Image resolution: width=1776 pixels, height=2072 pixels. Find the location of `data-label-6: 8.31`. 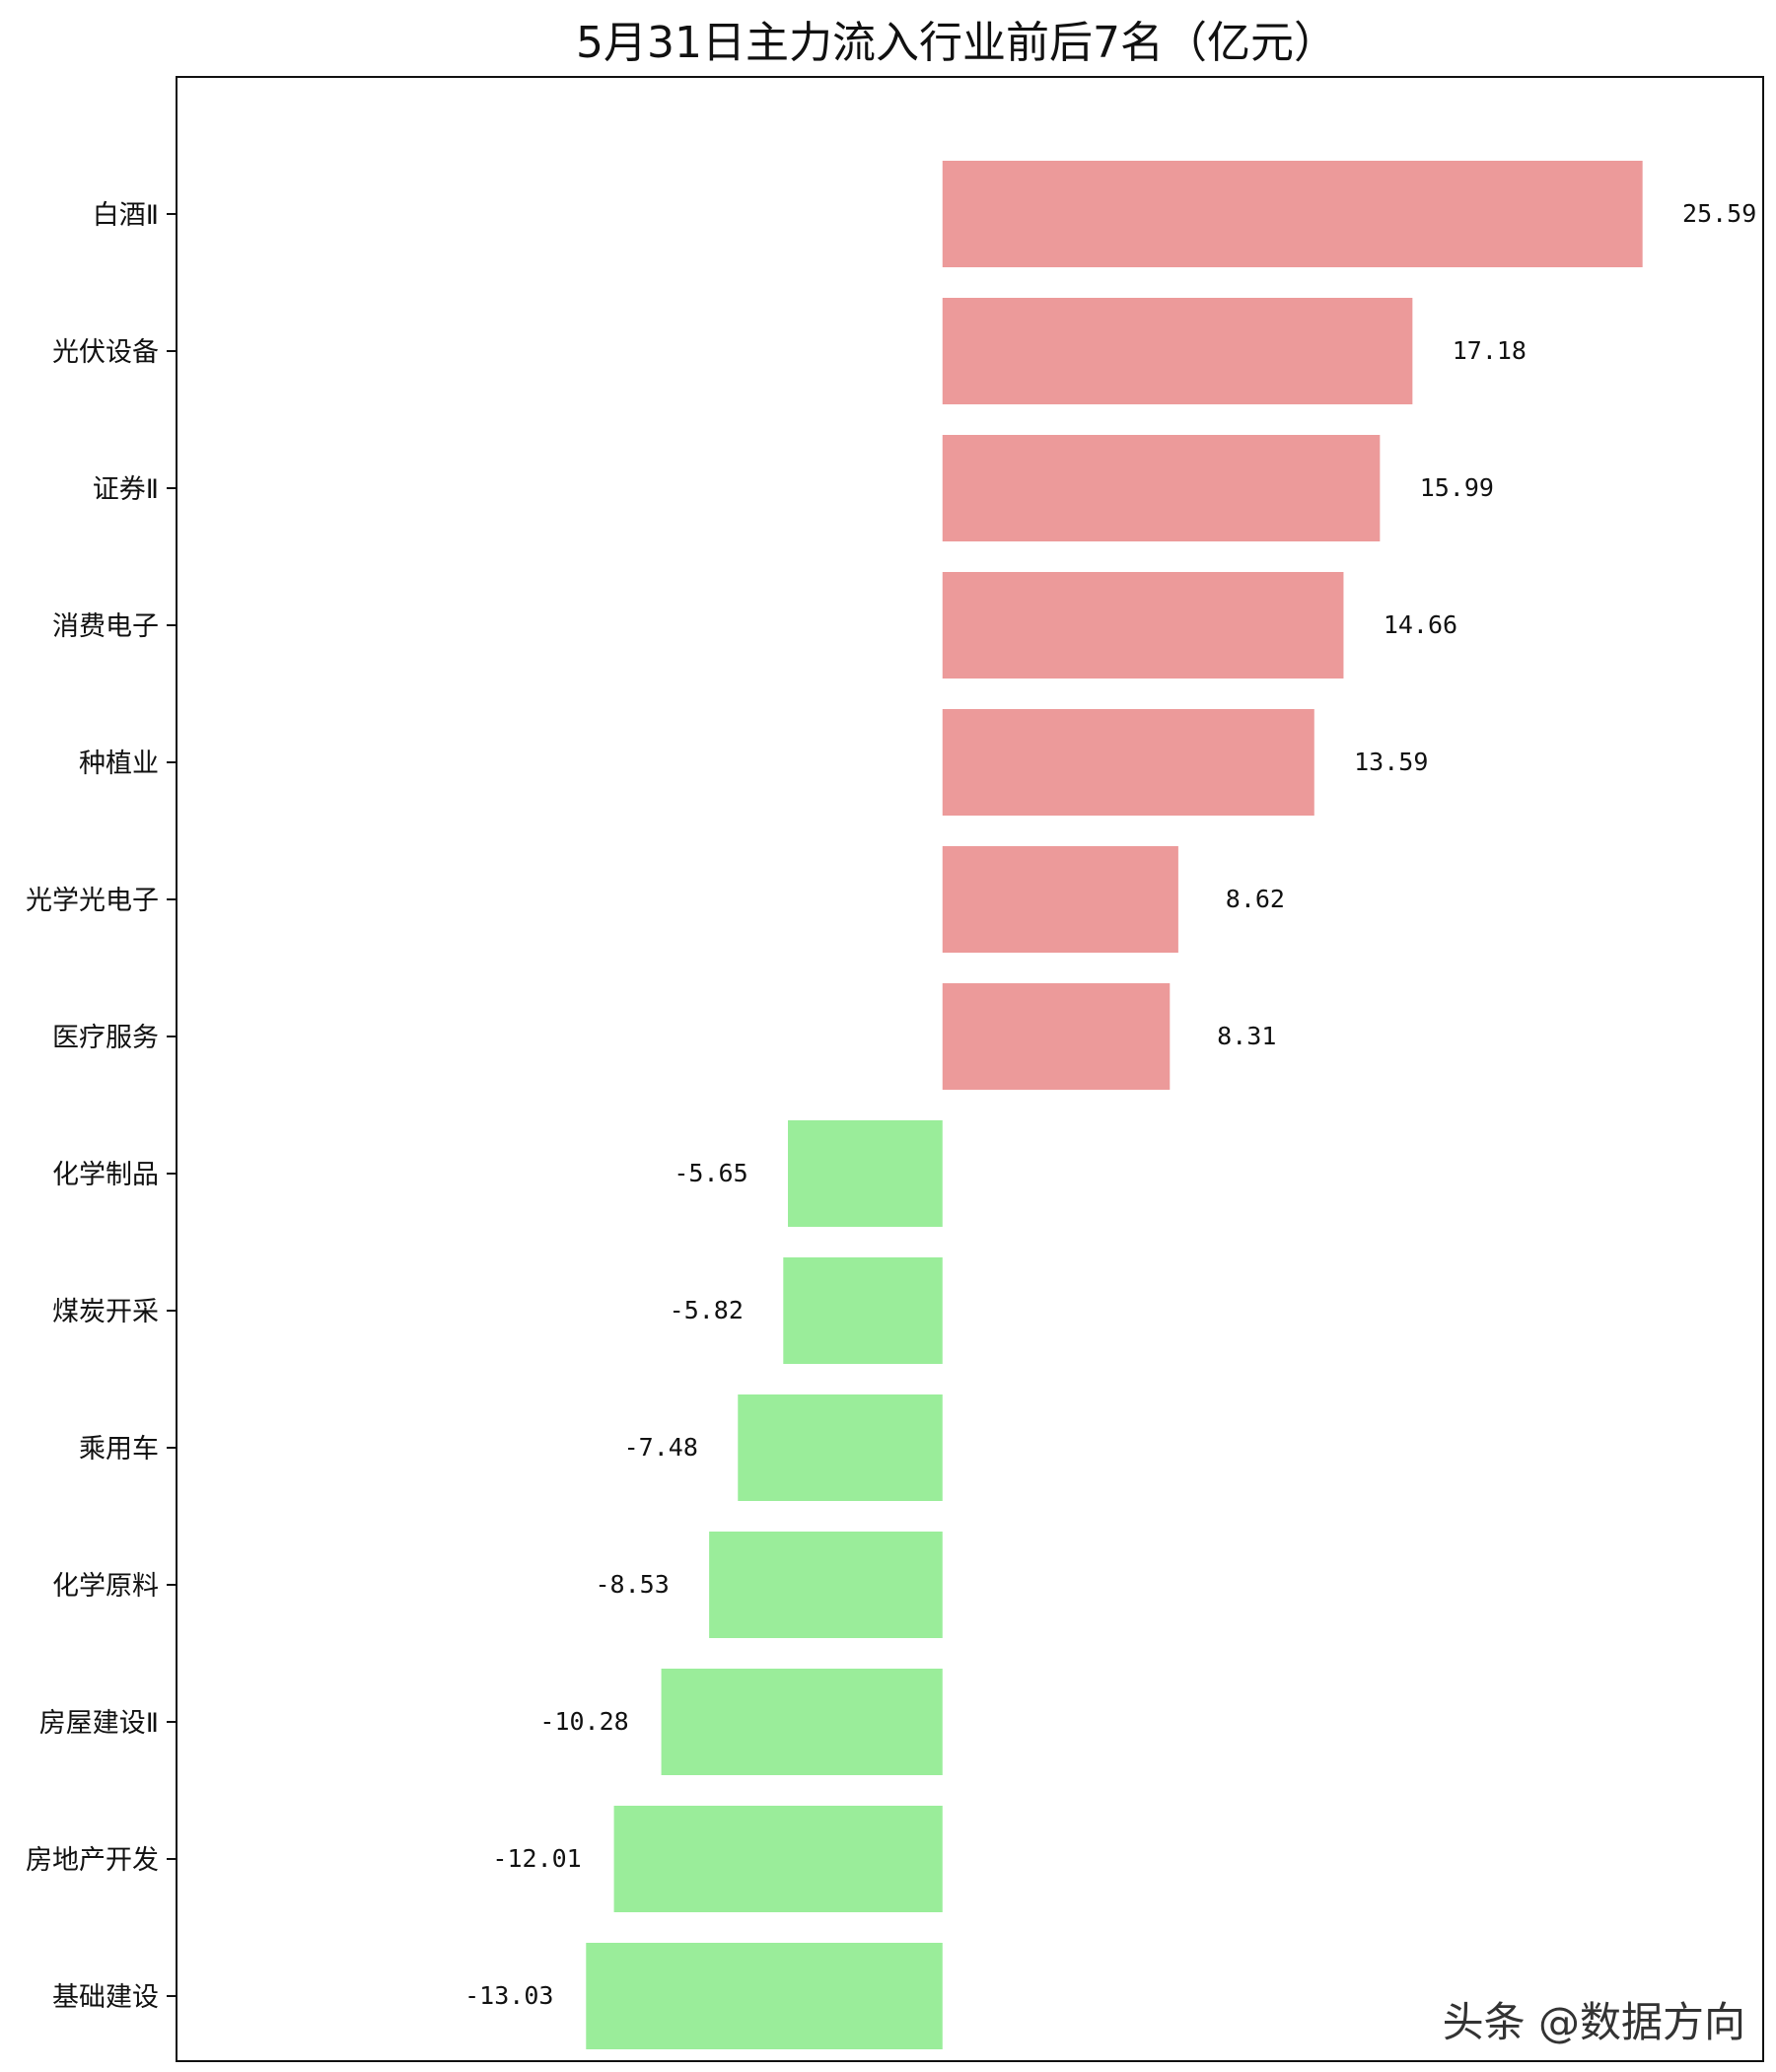

data-label-6: 8.31 is located at coordinates (1247, 1036).